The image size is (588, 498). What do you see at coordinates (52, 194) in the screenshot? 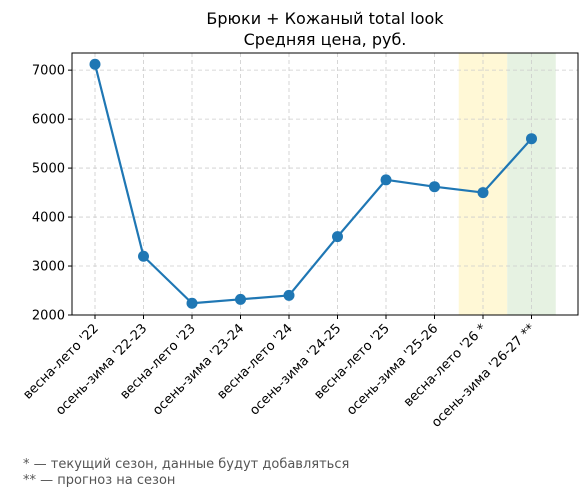
I see `y-axis: 2000 3000 4000 5000 6000 7000` at bounding box center [52, 194].